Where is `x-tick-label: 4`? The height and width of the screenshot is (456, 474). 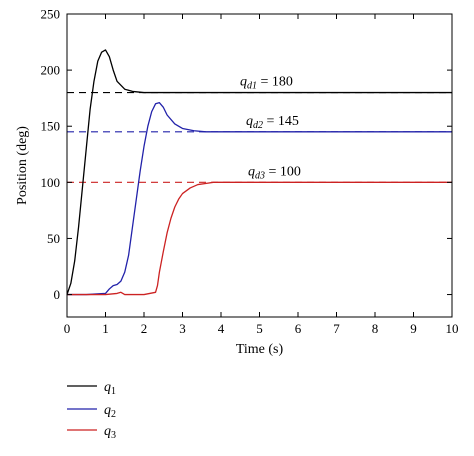 x-tick-label: 4 is located at coordinates (221, 328).